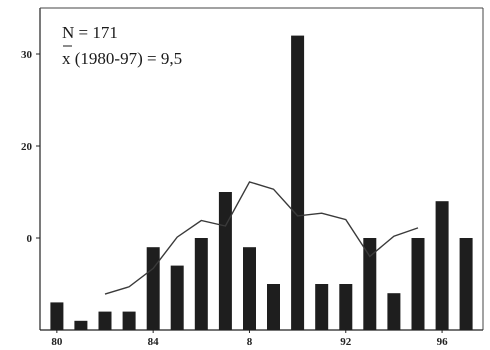 The image size is (490, 350). Describe the element at coordinates (57, 342) in the screenshot. I see `x-tick-label: 80` at that location.